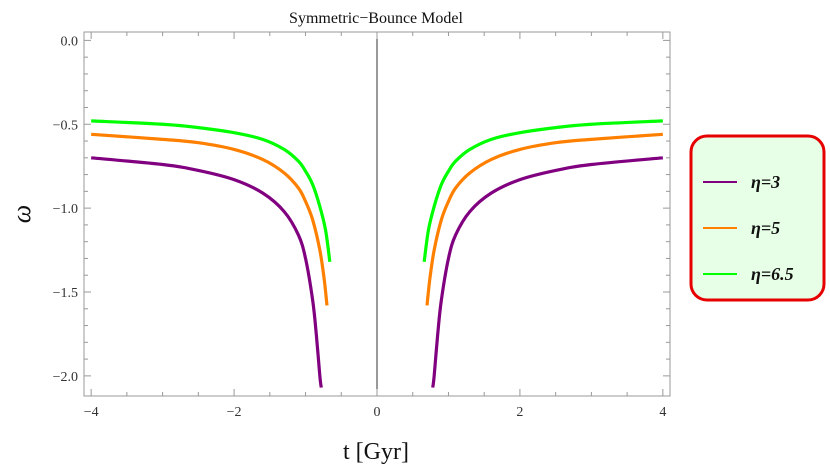 The height and width of the screenshot is (471, 830). I want to click on series-line-2-left, so click(210, 219).